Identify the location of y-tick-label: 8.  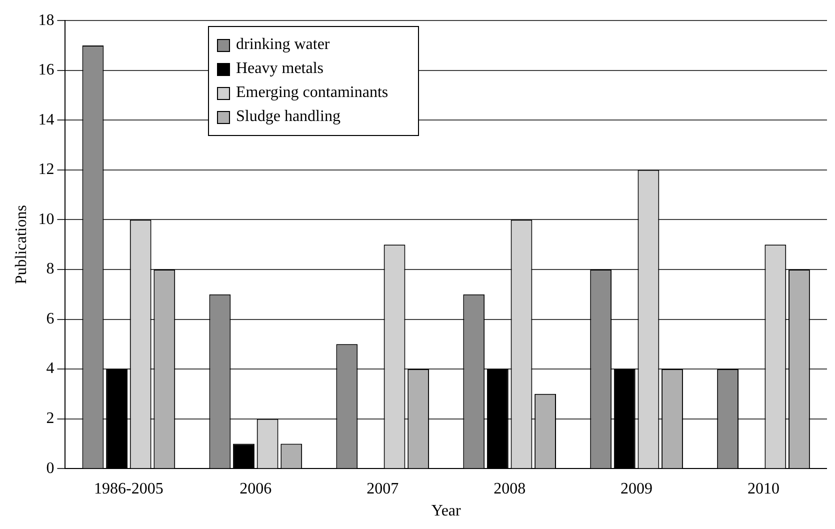
(50, 269).